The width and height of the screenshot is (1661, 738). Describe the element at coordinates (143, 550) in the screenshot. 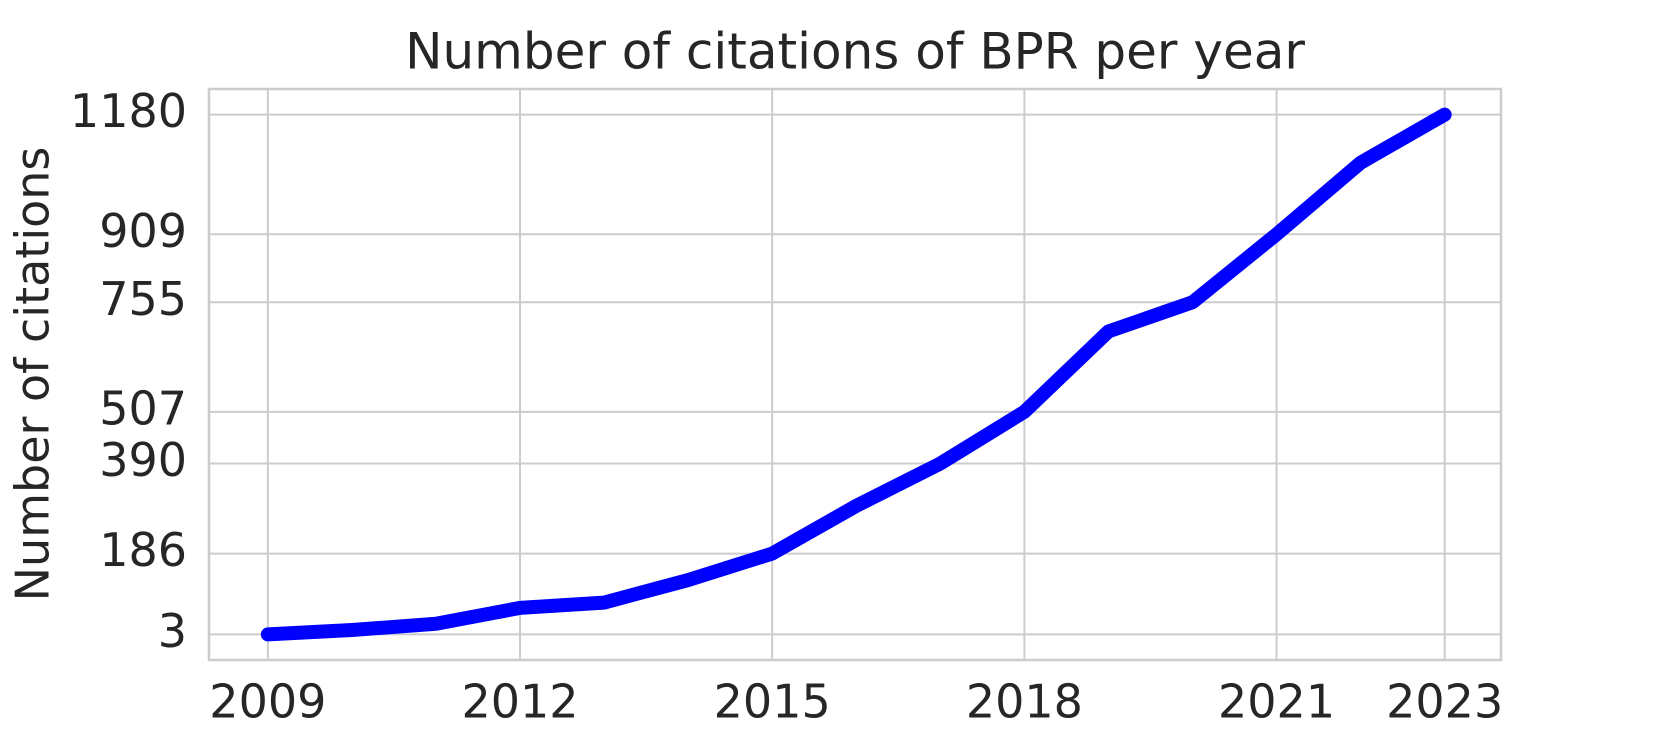

I see `y-tick-label: 186` at that location.